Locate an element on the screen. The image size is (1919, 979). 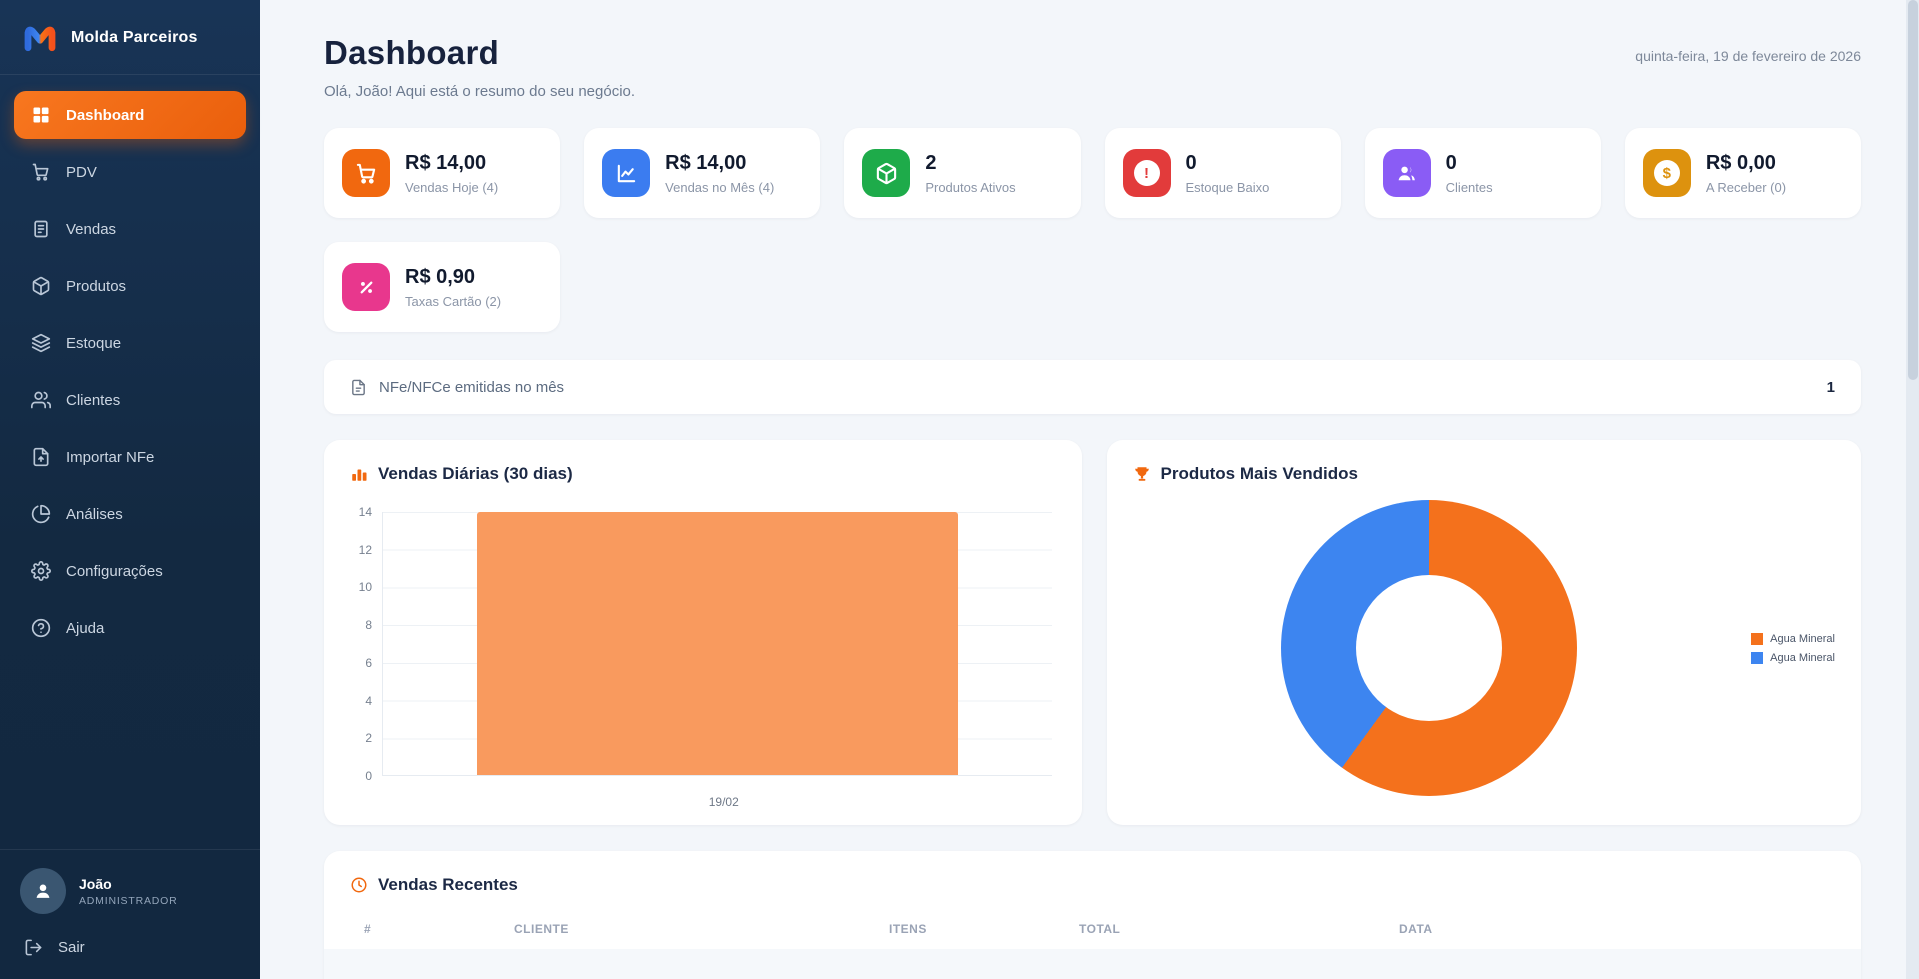
pie-chart-icon is located at coordinates (41, 514).